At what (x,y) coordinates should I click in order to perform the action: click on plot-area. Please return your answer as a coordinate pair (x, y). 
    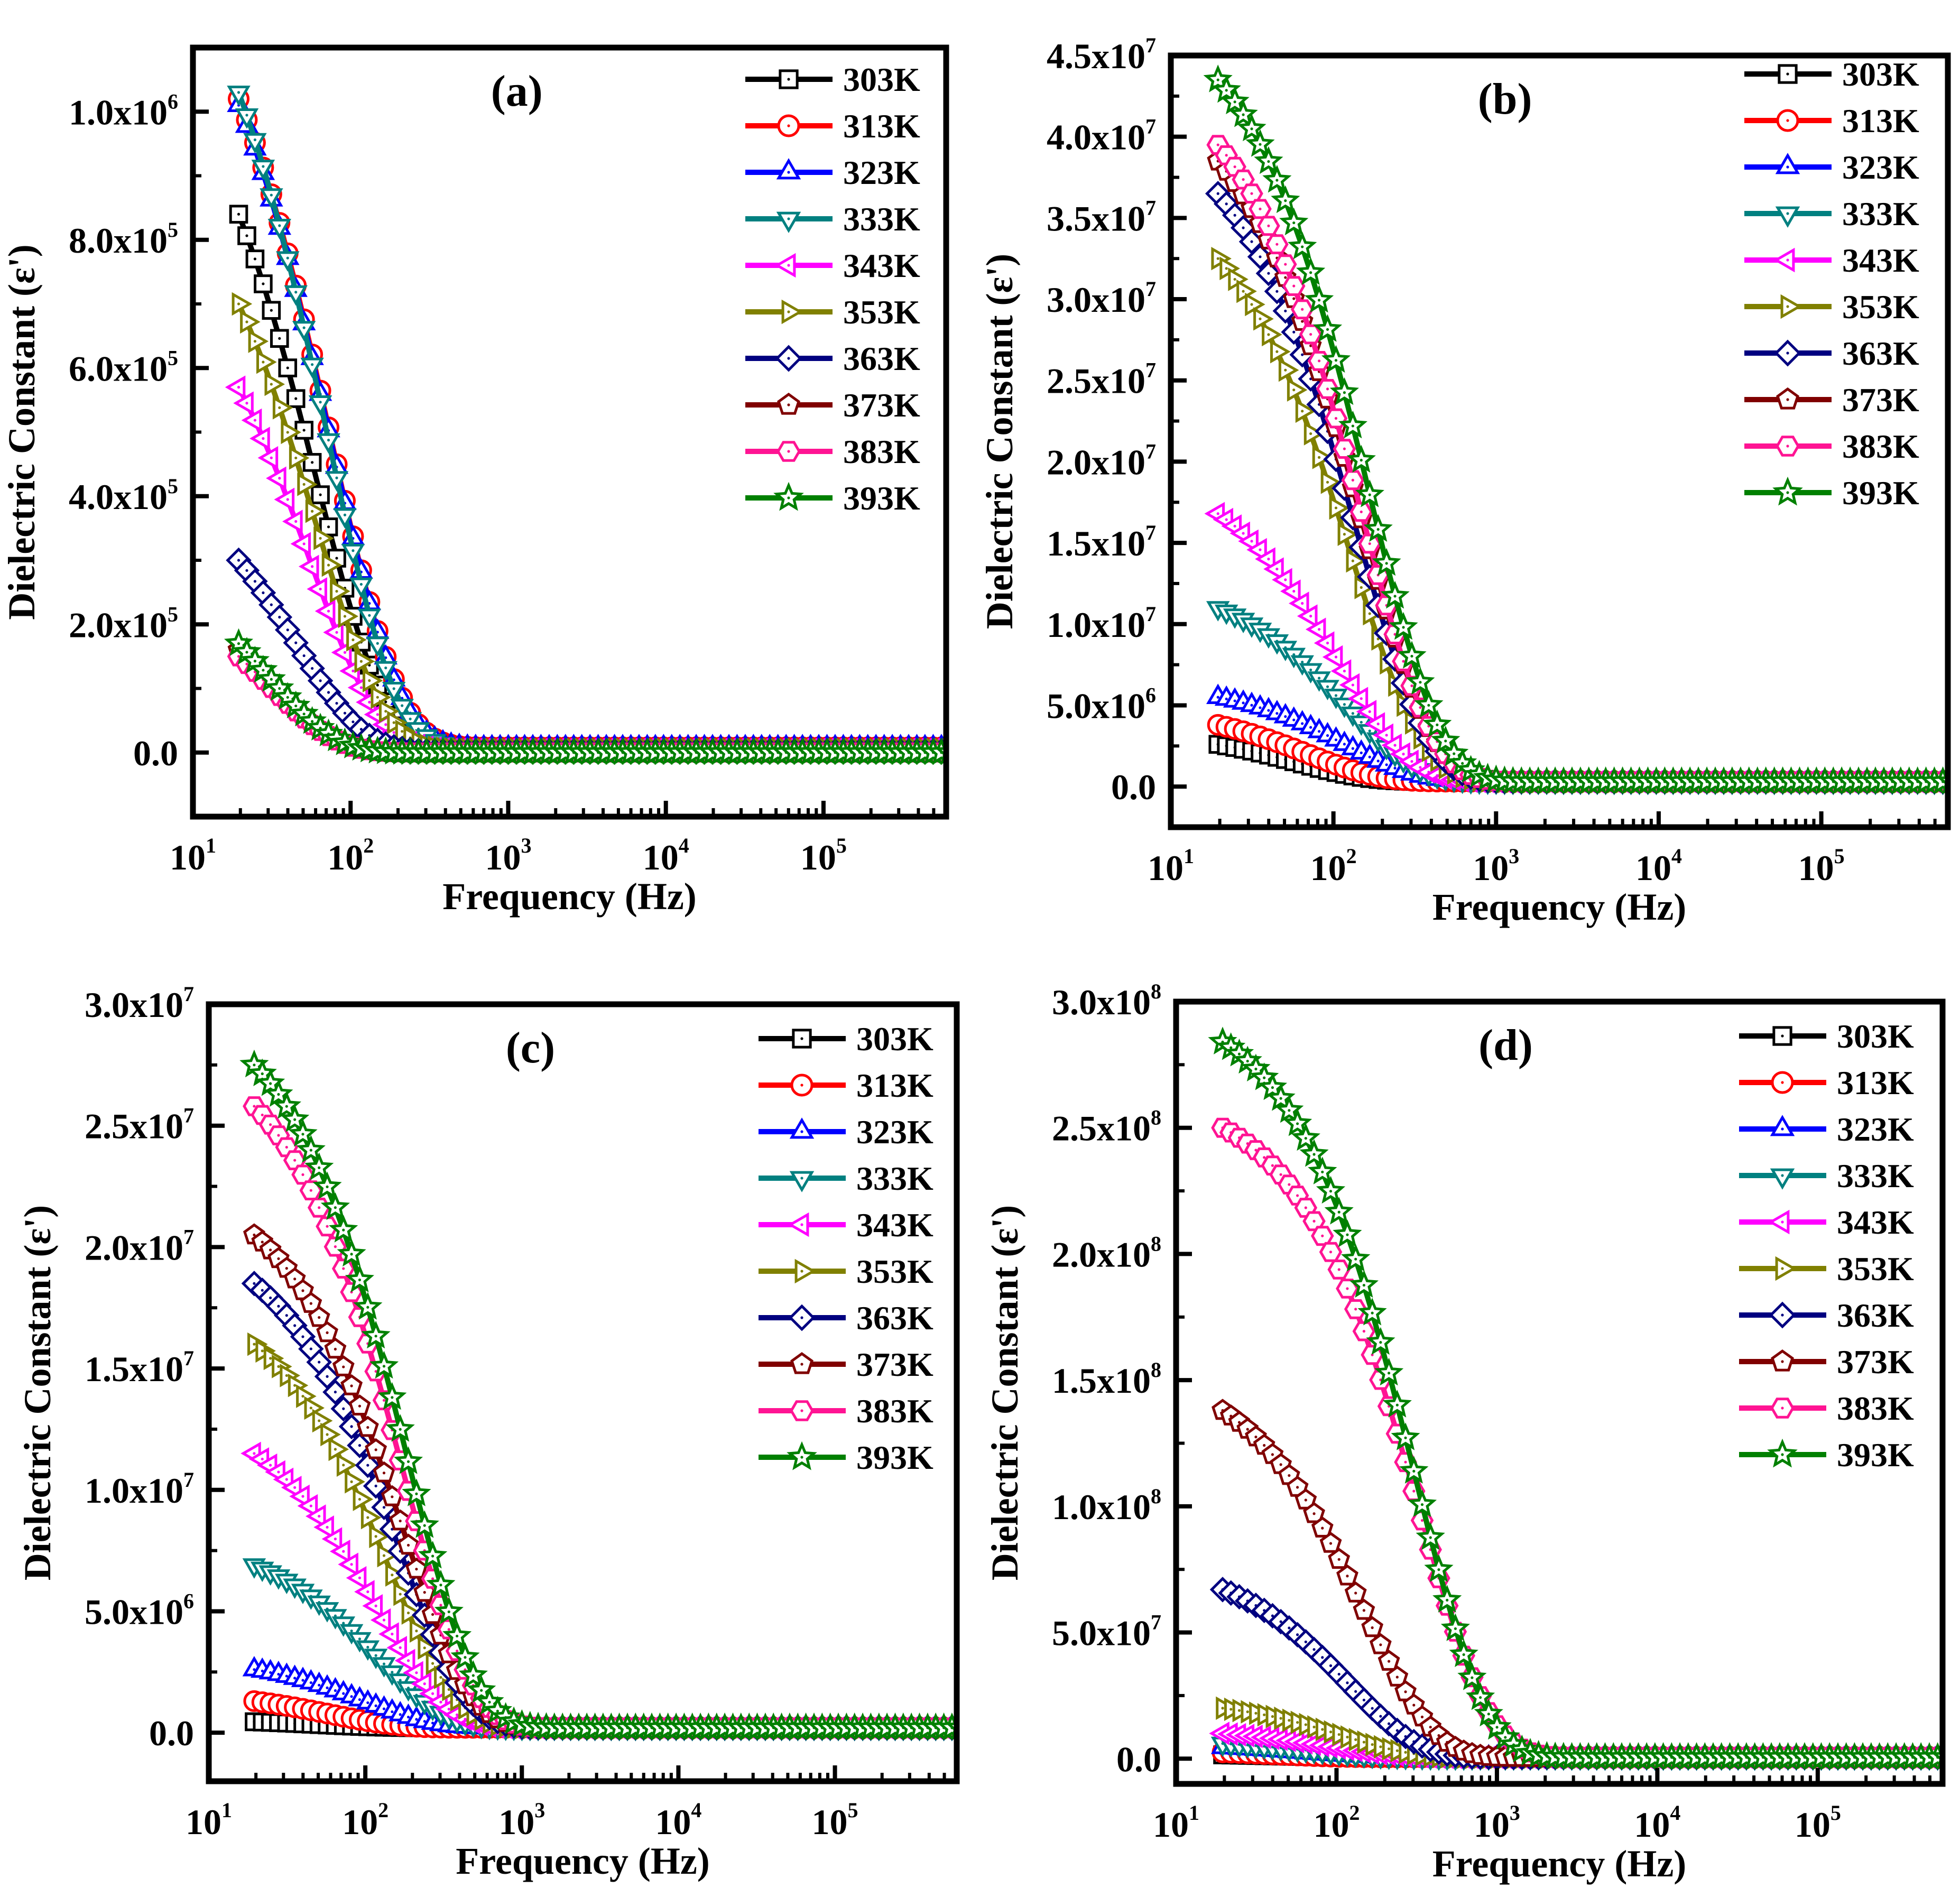
    Looking at the image, I should click on (1575, 429).